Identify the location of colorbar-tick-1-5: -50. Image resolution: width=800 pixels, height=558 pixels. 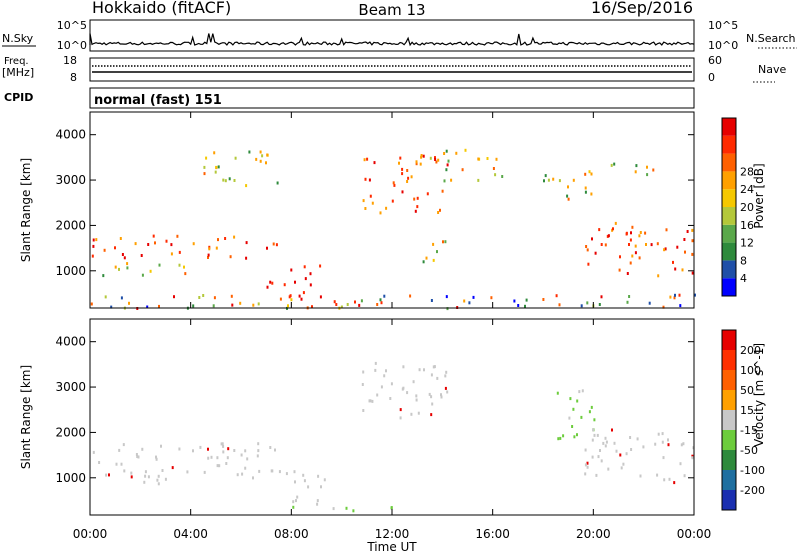
(749, 450).